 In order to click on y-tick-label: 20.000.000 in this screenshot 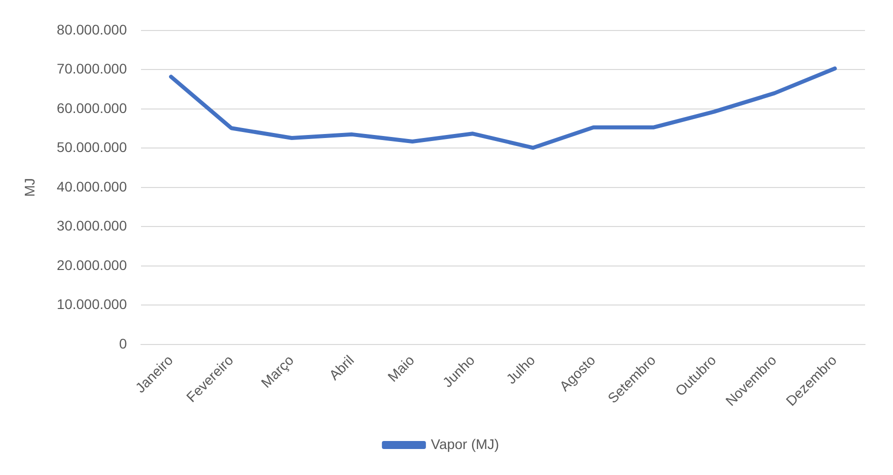, I will do `click(92, 264)`.